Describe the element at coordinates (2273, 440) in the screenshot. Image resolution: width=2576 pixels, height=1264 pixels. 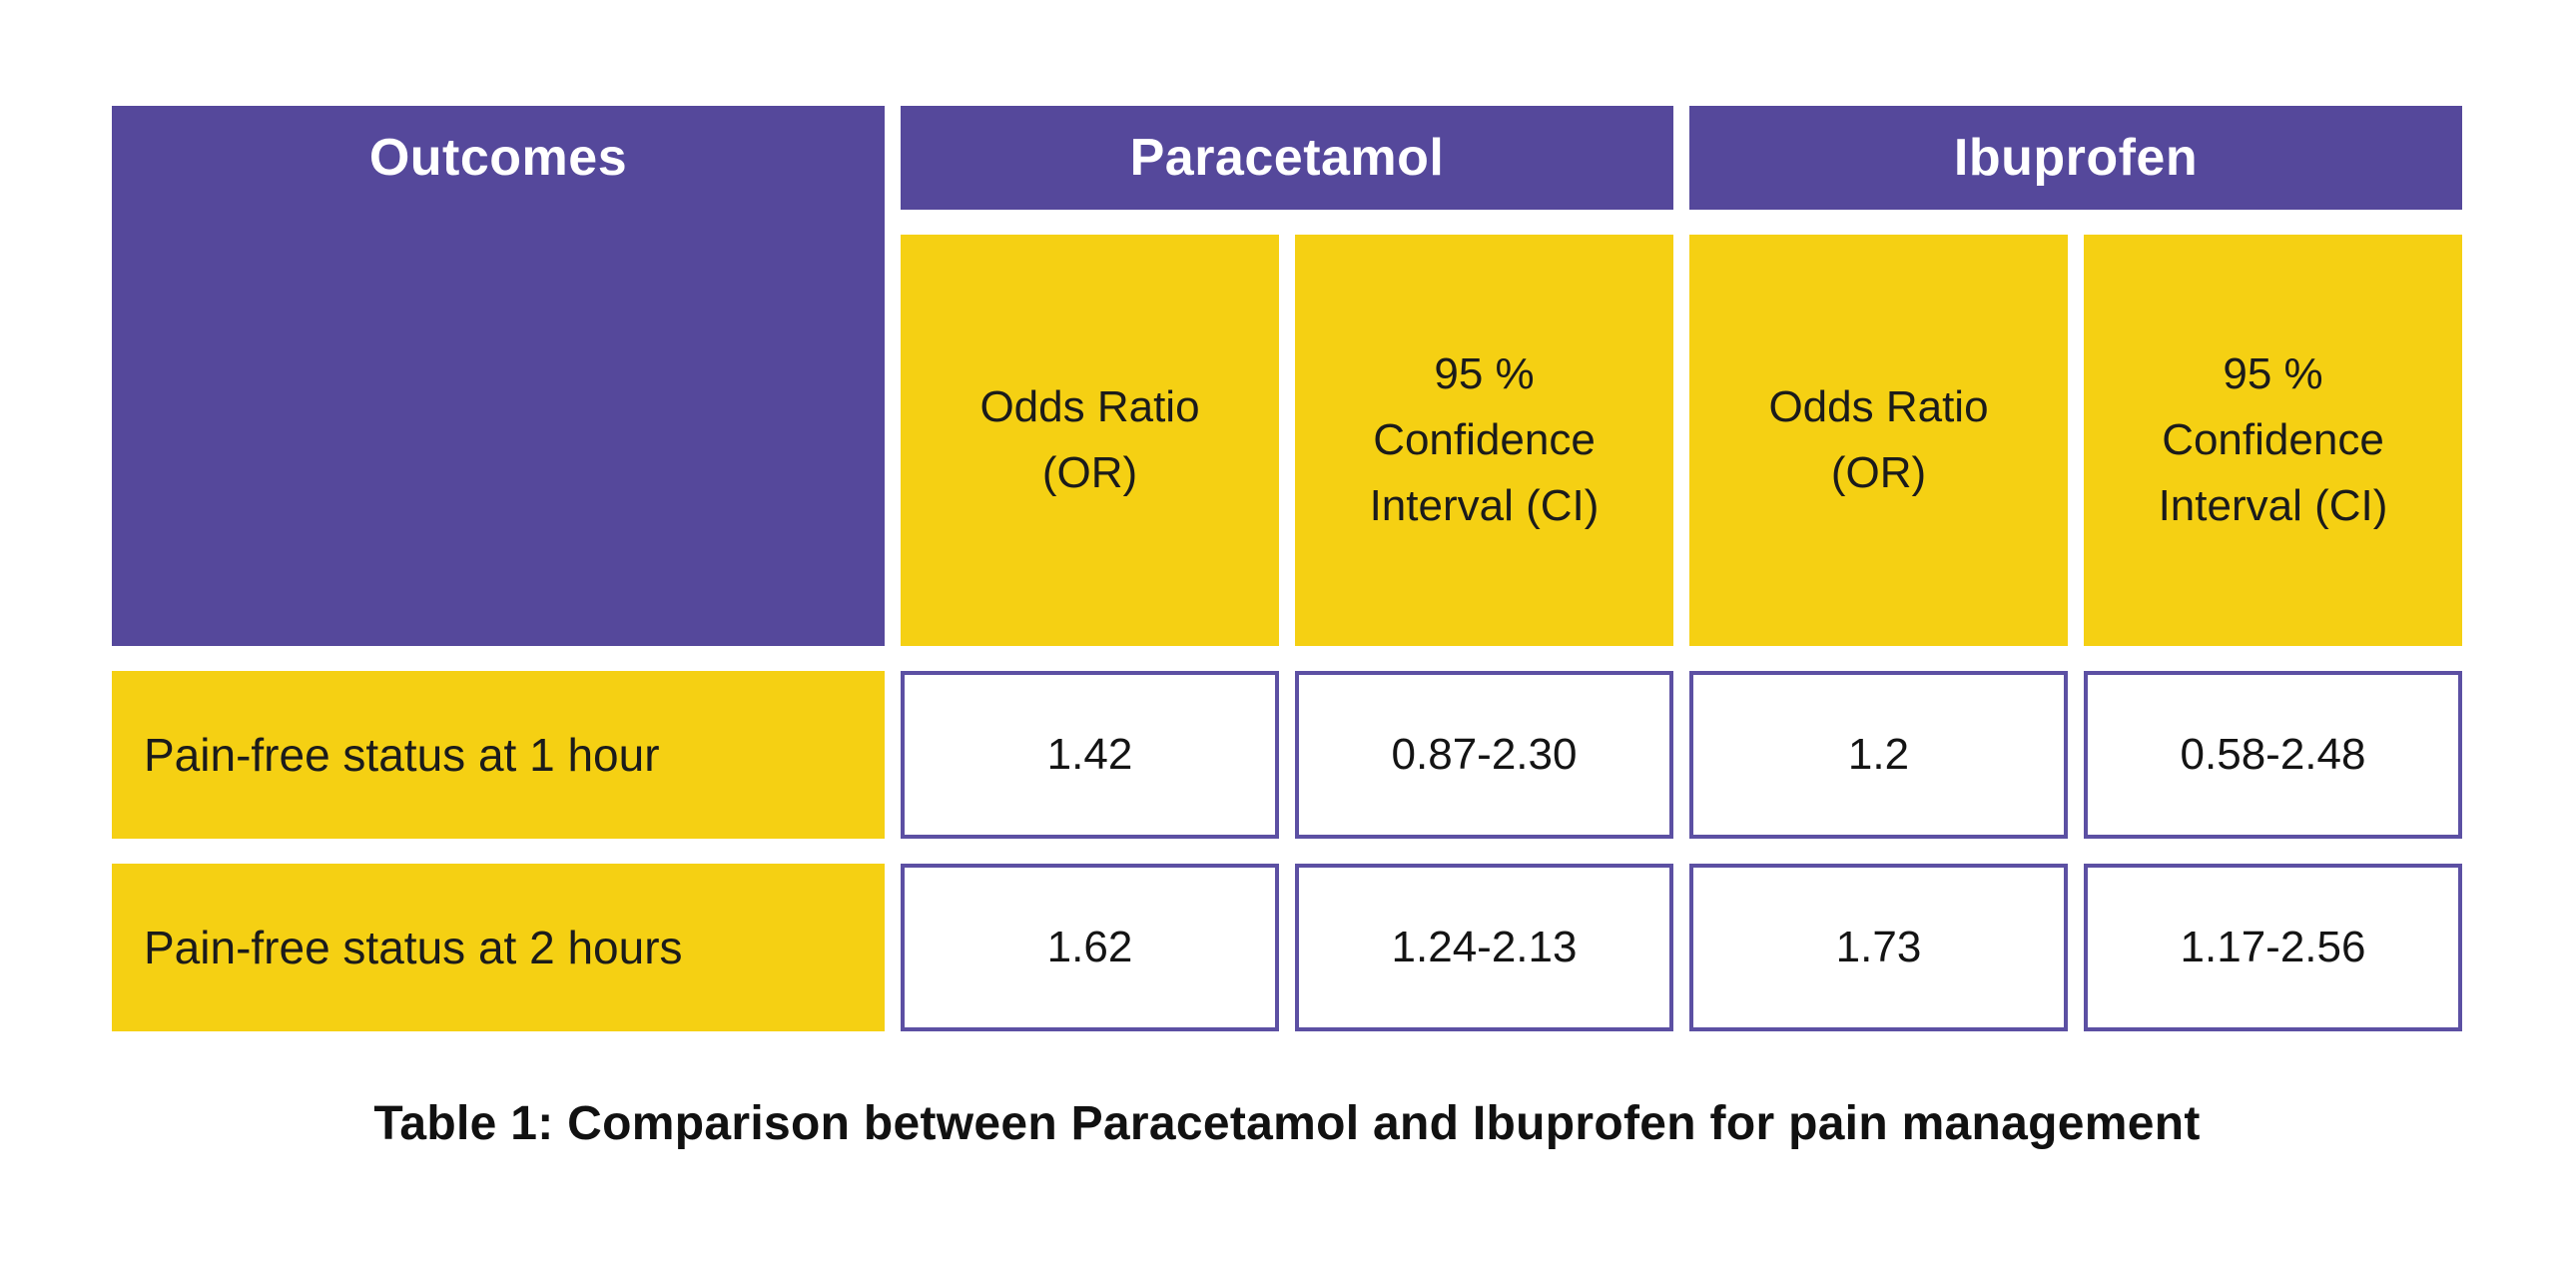
I see `ibuprofen-ci-subheader: 95 % Confidence Interval (CI)` at that location.